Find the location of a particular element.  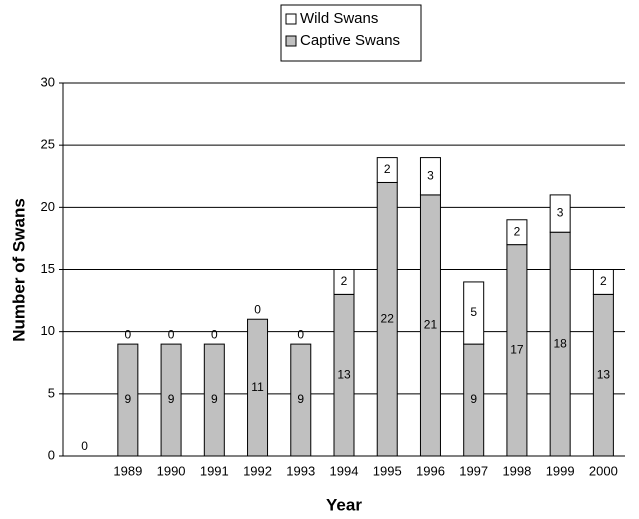

x-tick-label: 2000 is located at coordinates (603, 470).